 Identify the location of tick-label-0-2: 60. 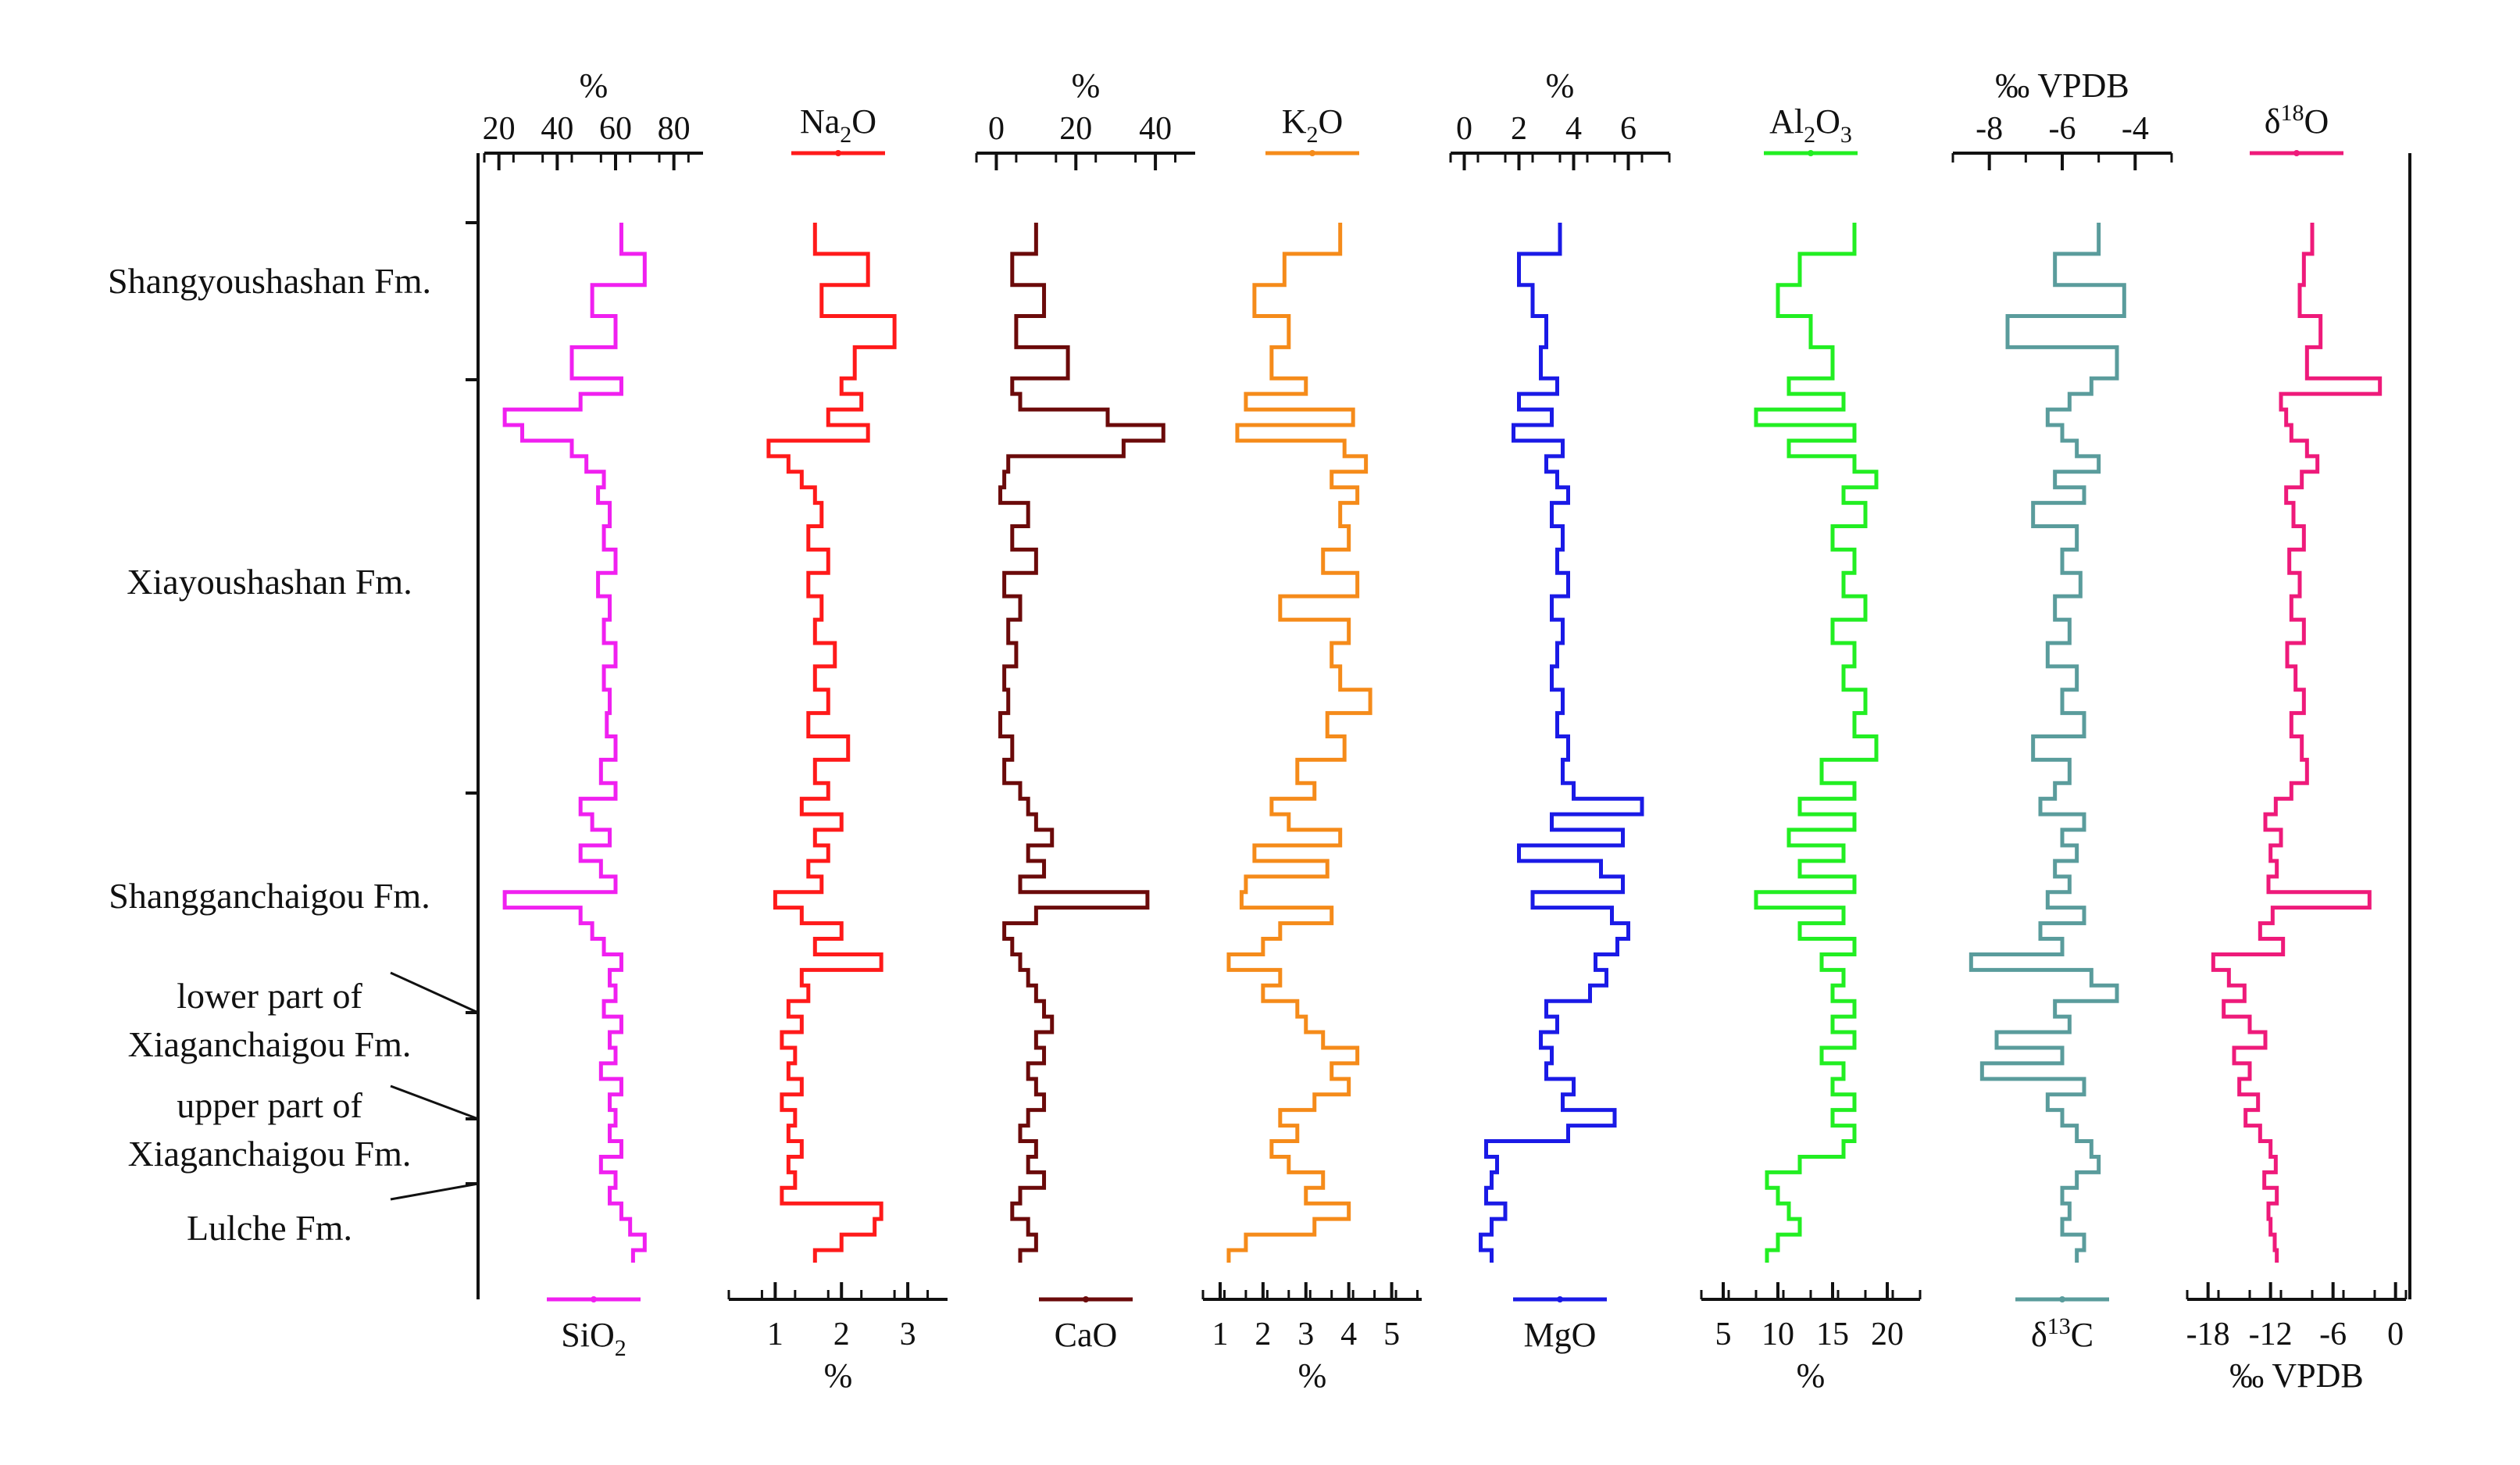
(615, 129).